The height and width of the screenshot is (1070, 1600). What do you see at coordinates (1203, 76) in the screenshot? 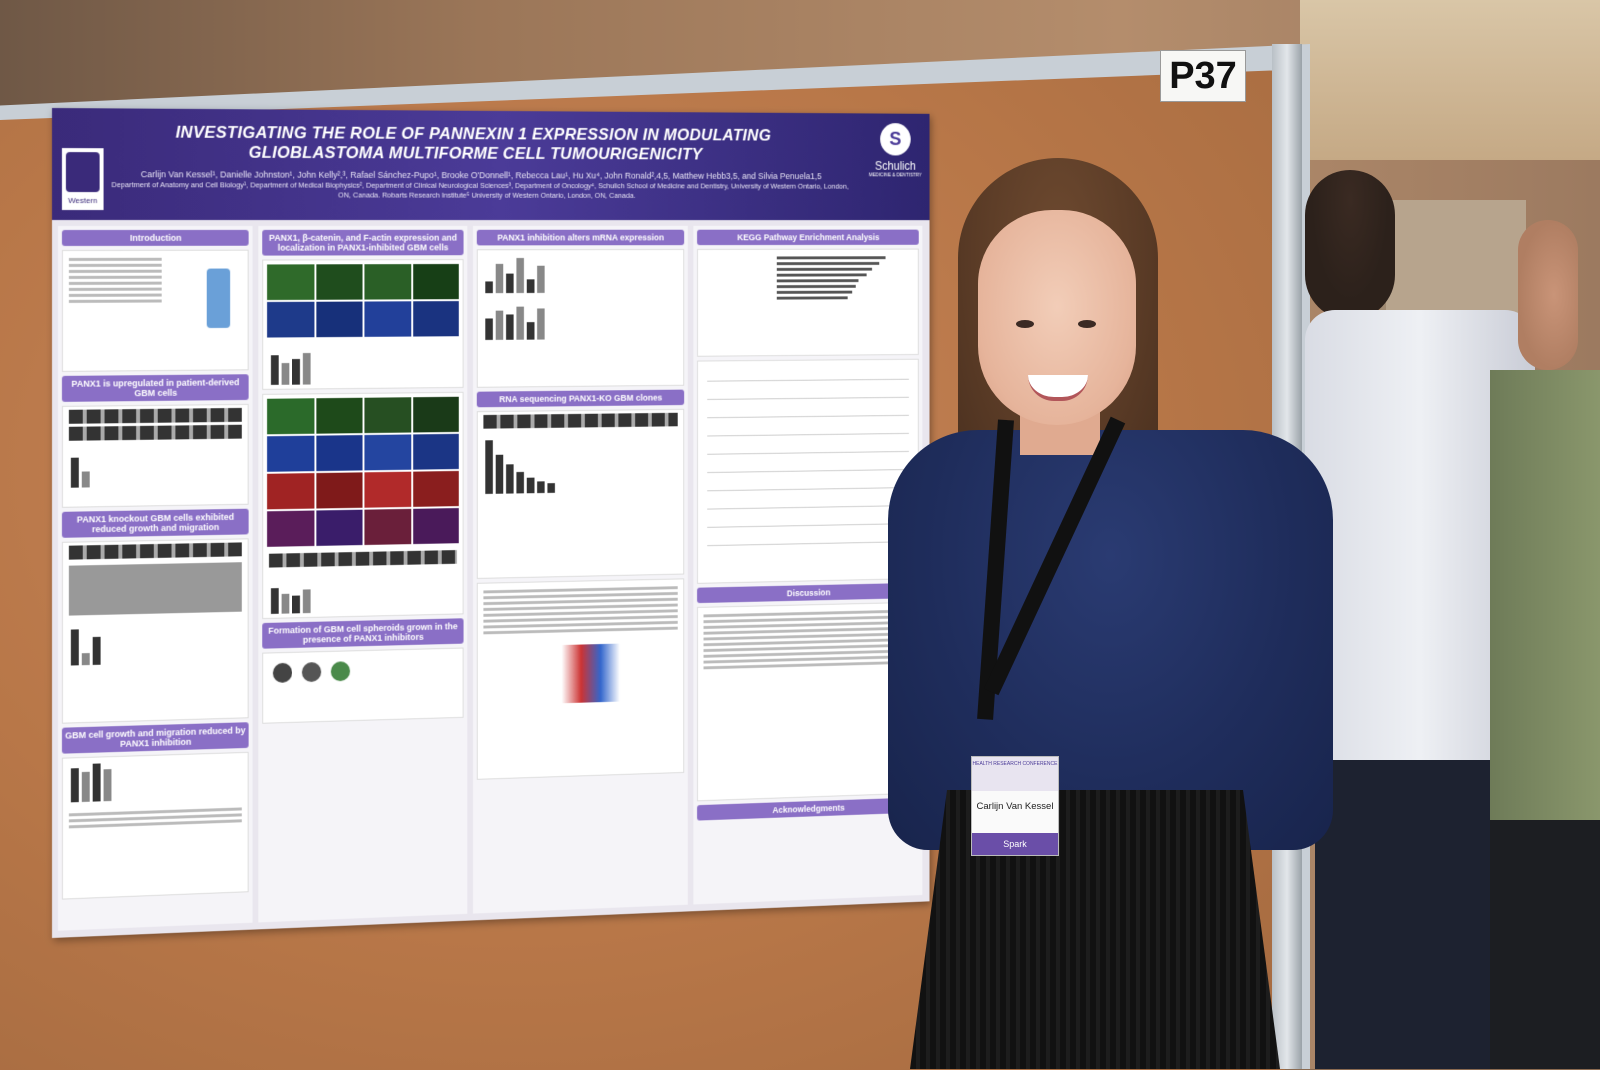
I see `booth-number-label: P37` at bounding box center [1203, 76].